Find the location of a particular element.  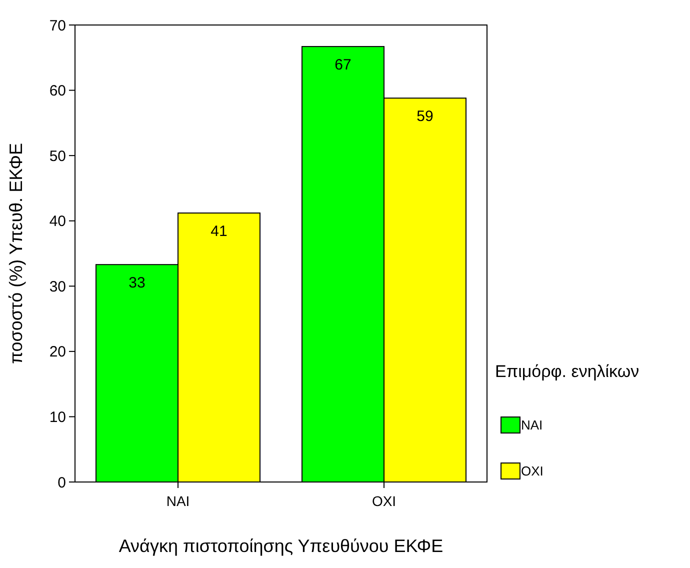

y-tick-label: 50 is located at coordinates (57, 156).